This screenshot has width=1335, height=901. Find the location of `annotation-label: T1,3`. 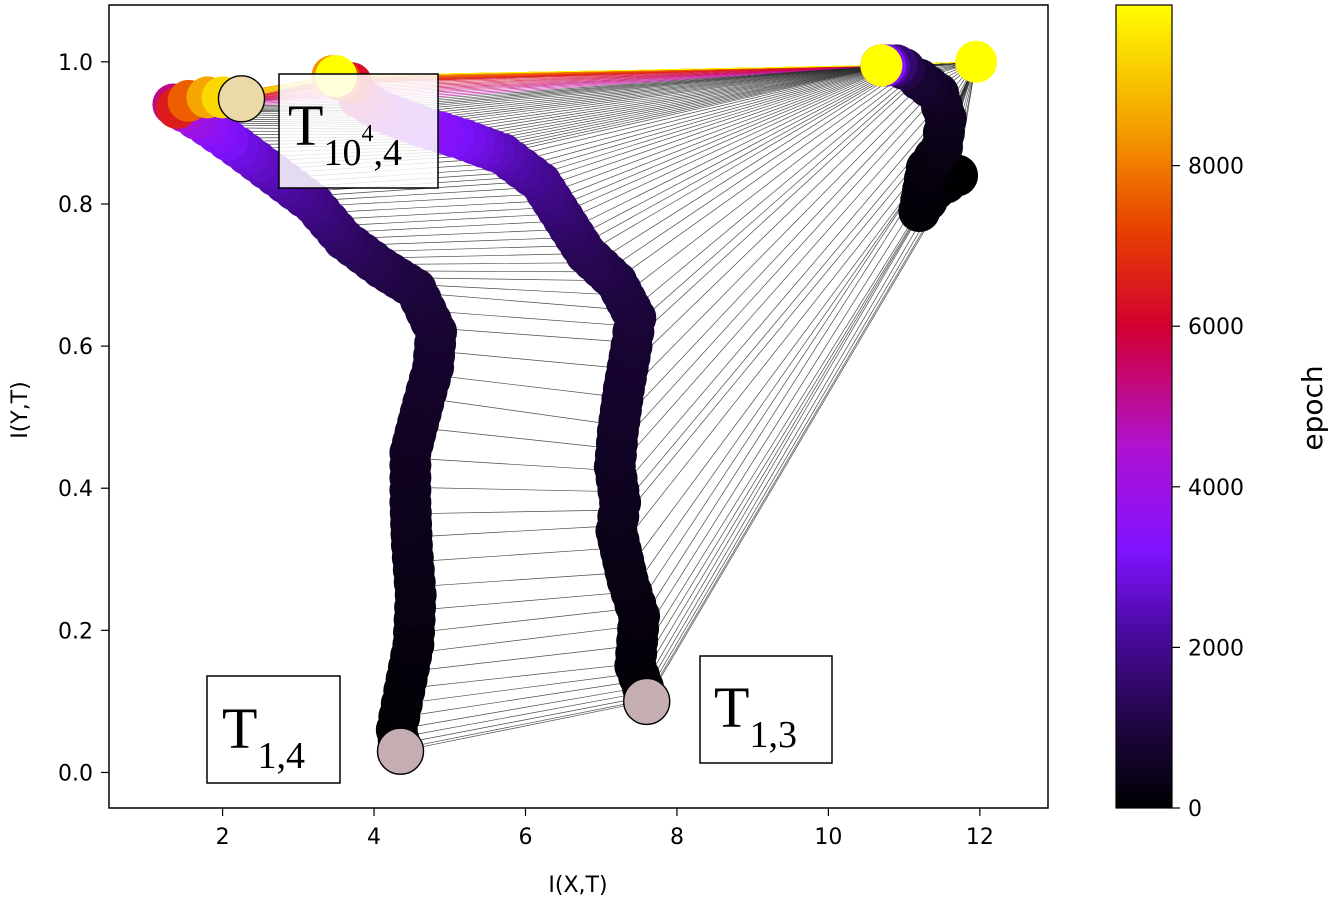

annotation-label: T1,3 is located at coordinates (755, 715).